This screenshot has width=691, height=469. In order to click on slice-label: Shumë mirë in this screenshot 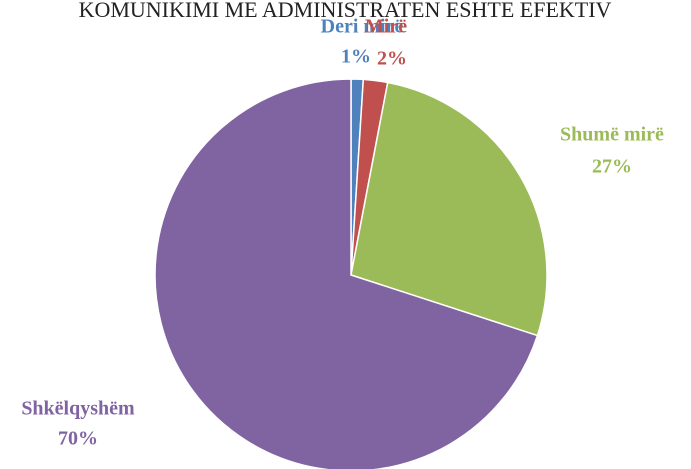, I will do `click(612, 135)`.